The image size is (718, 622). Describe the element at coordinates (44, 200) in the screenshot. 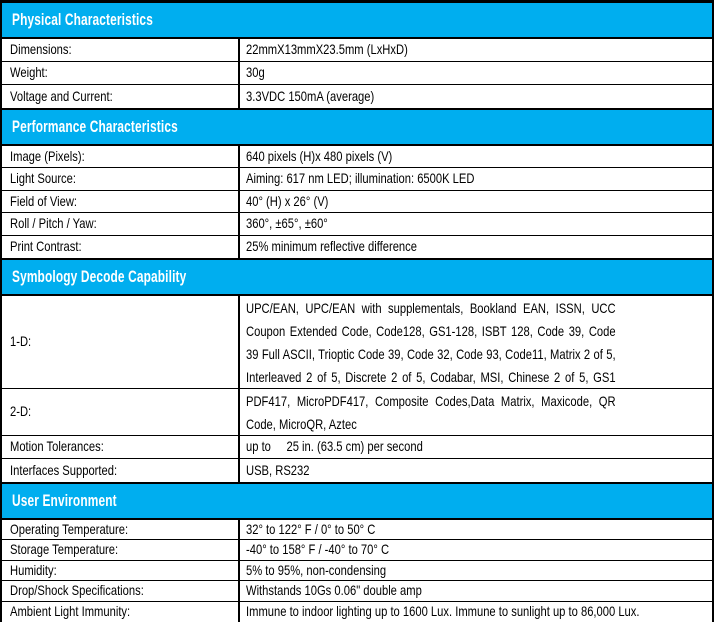

I see `label-text: Field of View:` at that location.